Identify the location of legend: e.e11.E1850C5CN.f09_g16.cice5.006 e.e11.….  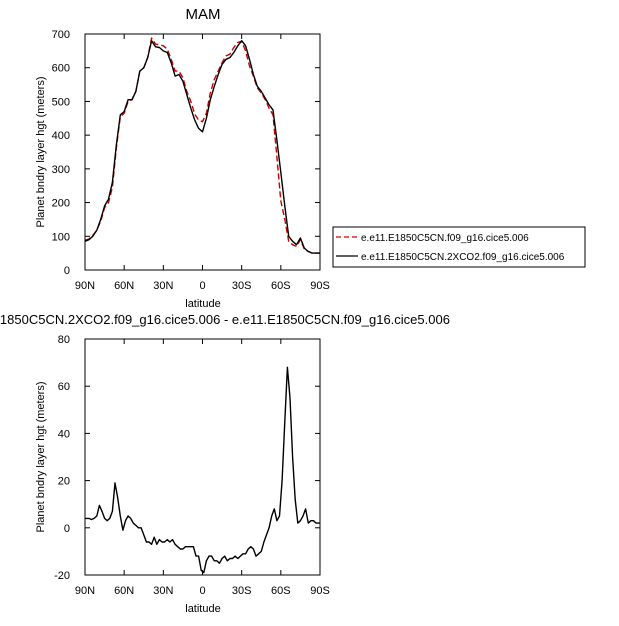
(459, 247).